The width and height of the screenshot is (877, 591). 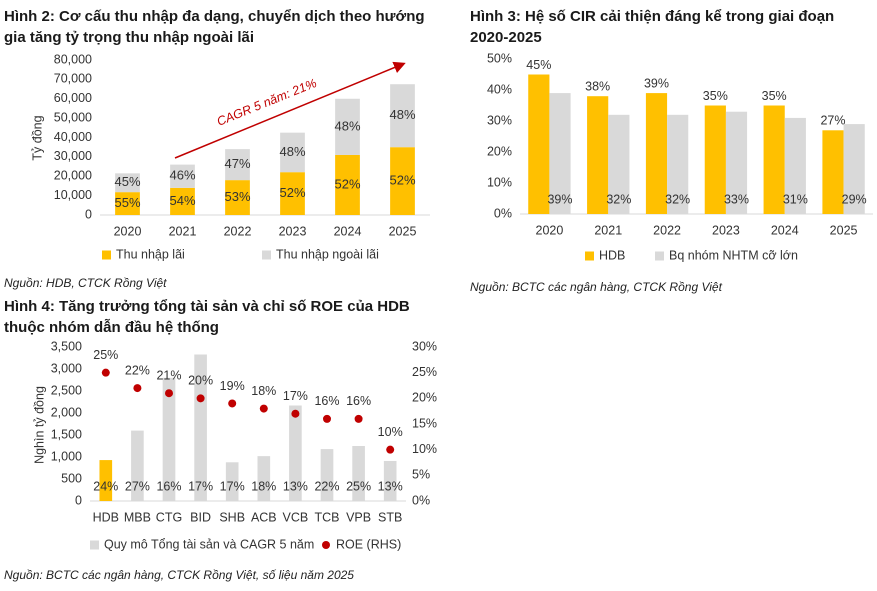 I want to click on cagr-label: 27%, so click(x=137, y=486).